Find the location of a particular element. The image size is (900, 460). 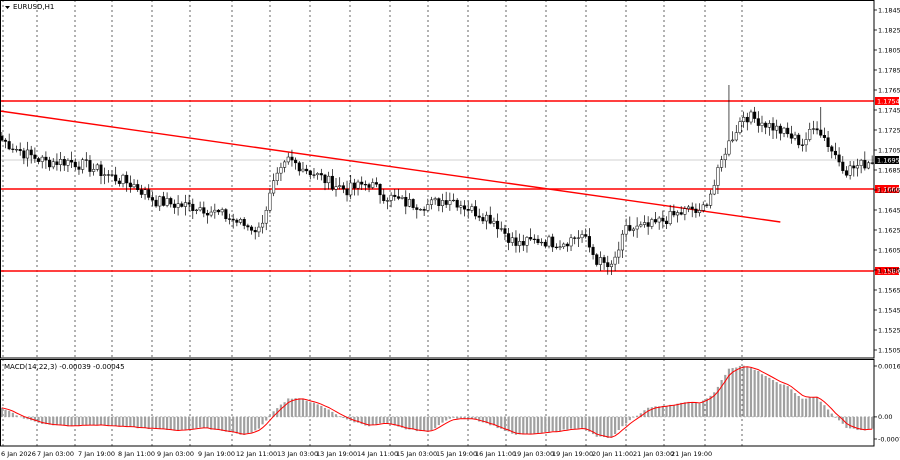

y-tick-label: 1.1625 is located at coordinates (889, 230).